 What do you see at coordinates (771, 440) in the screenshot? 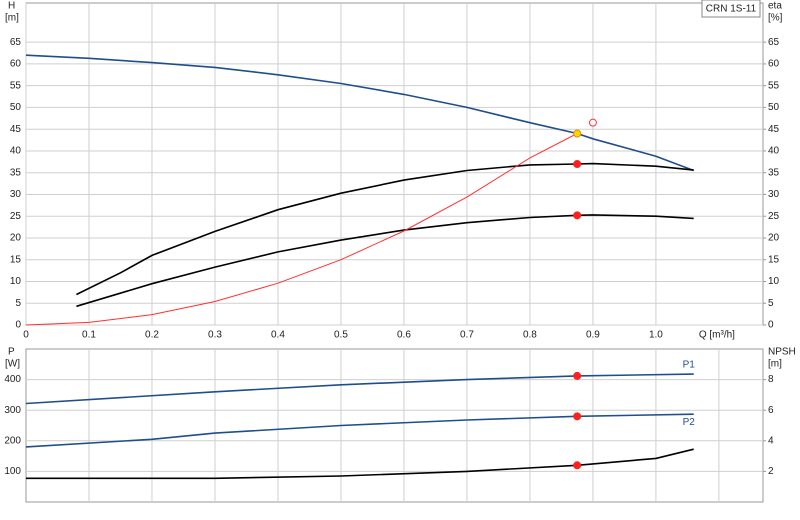
I see `y2-tick-label: 4` at bounding box center [771, 440].